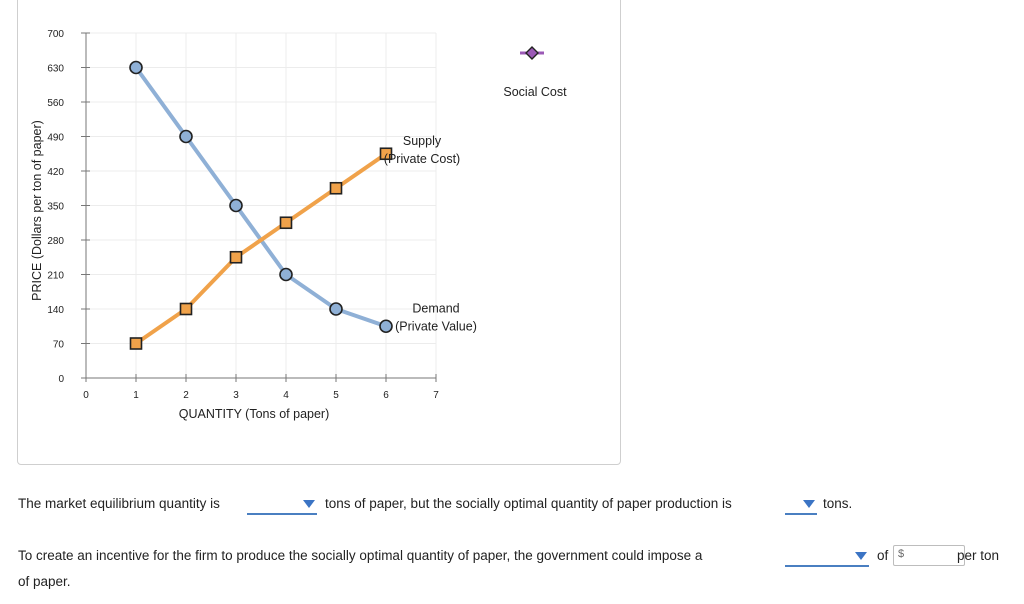  I want to click on policy-type-dropdown, so click(827, 557).